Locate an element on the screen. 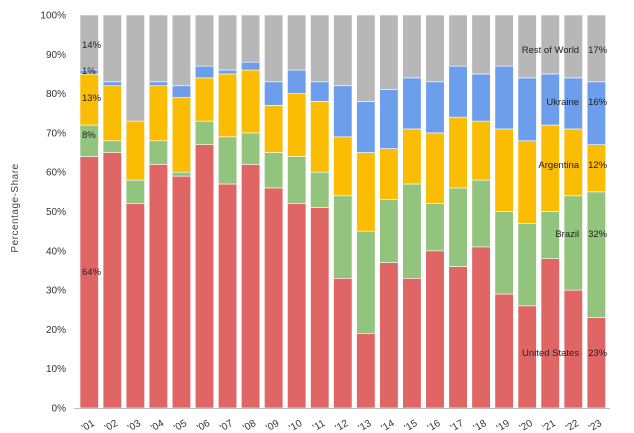 This screenshot has width=634, height=433. x-tick-label: '13 is located at coordinates (365, 425).